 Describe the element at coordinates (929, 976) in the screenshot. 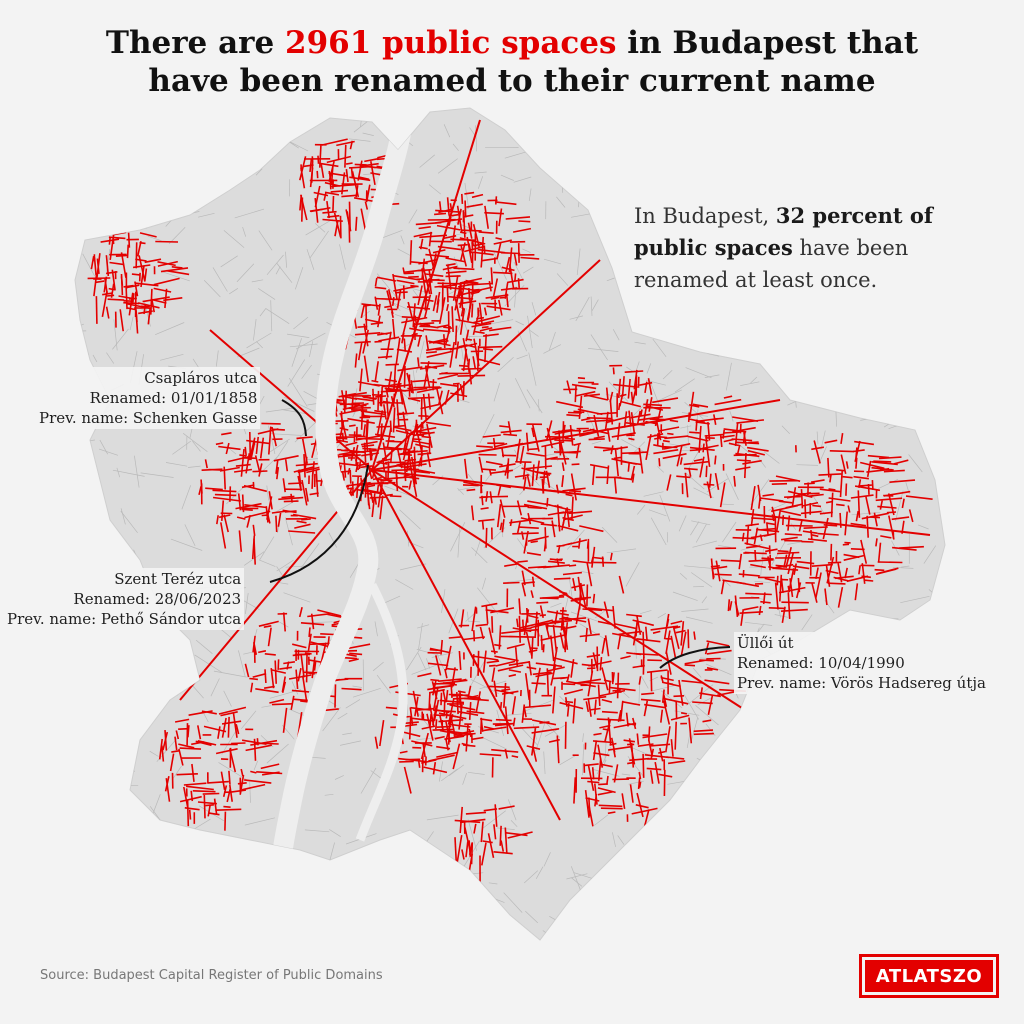

I see `atlatszo-logo: ATLATSZO` at that location.